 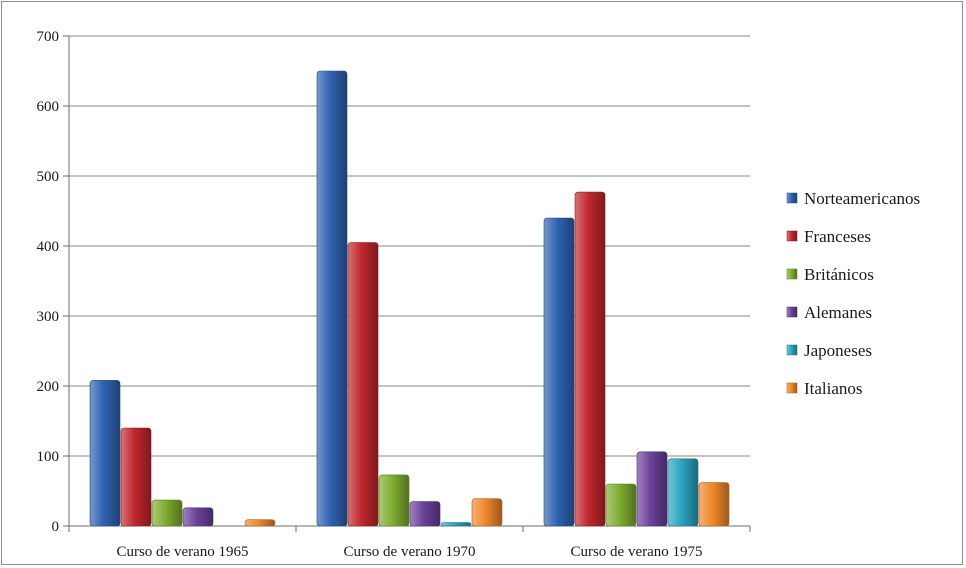 What do you see at coordinates (838, 312) in the screenshot?
I see `legend-label: Alemanes` at bounding box center [838, 312].